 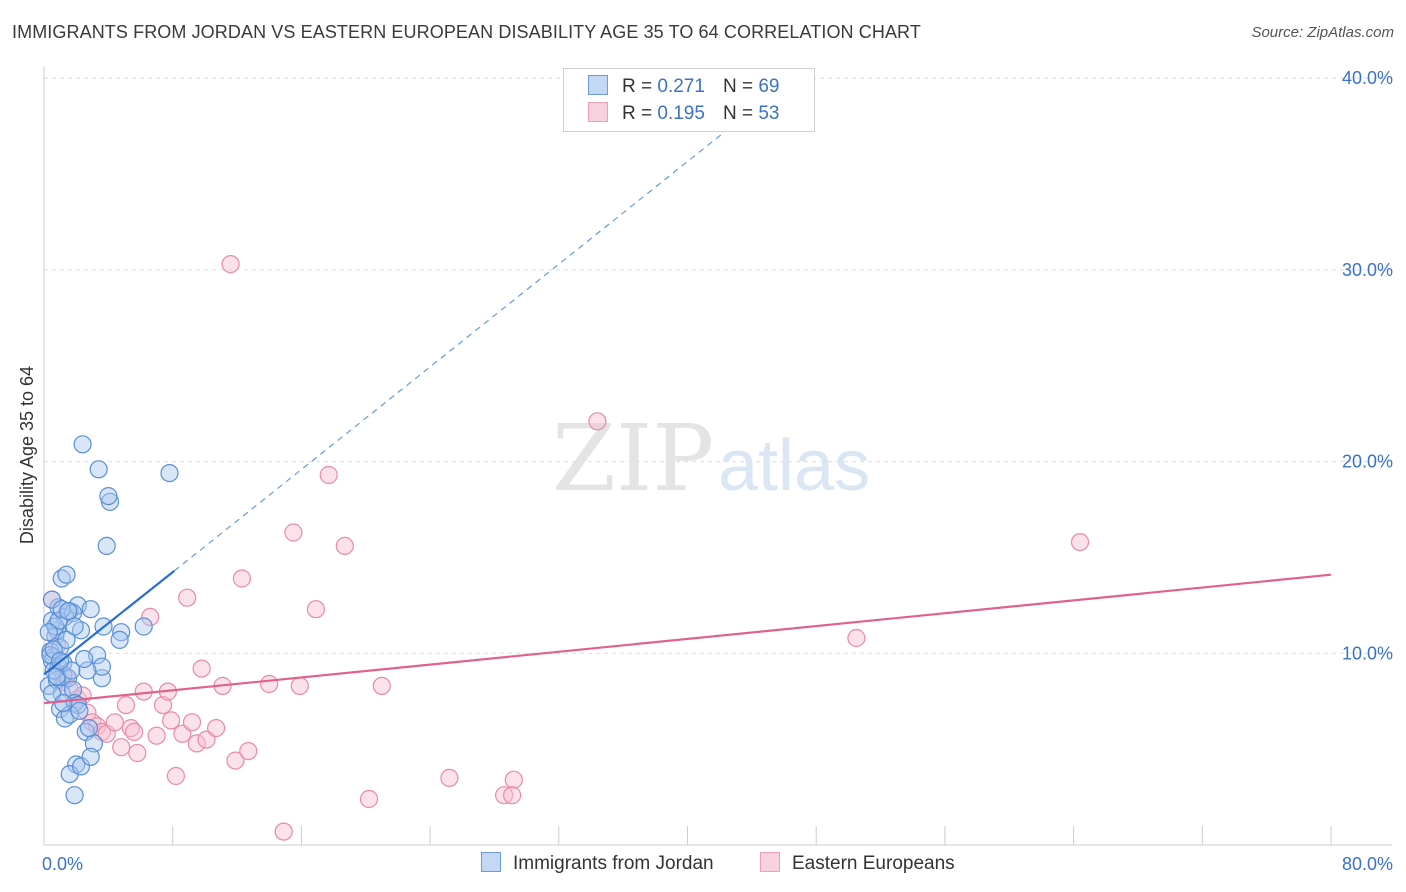 What do you see at coordinates (598, 85) in the screenshot?
I see `legend-swatch-blue` at bounding box center [598, 85].